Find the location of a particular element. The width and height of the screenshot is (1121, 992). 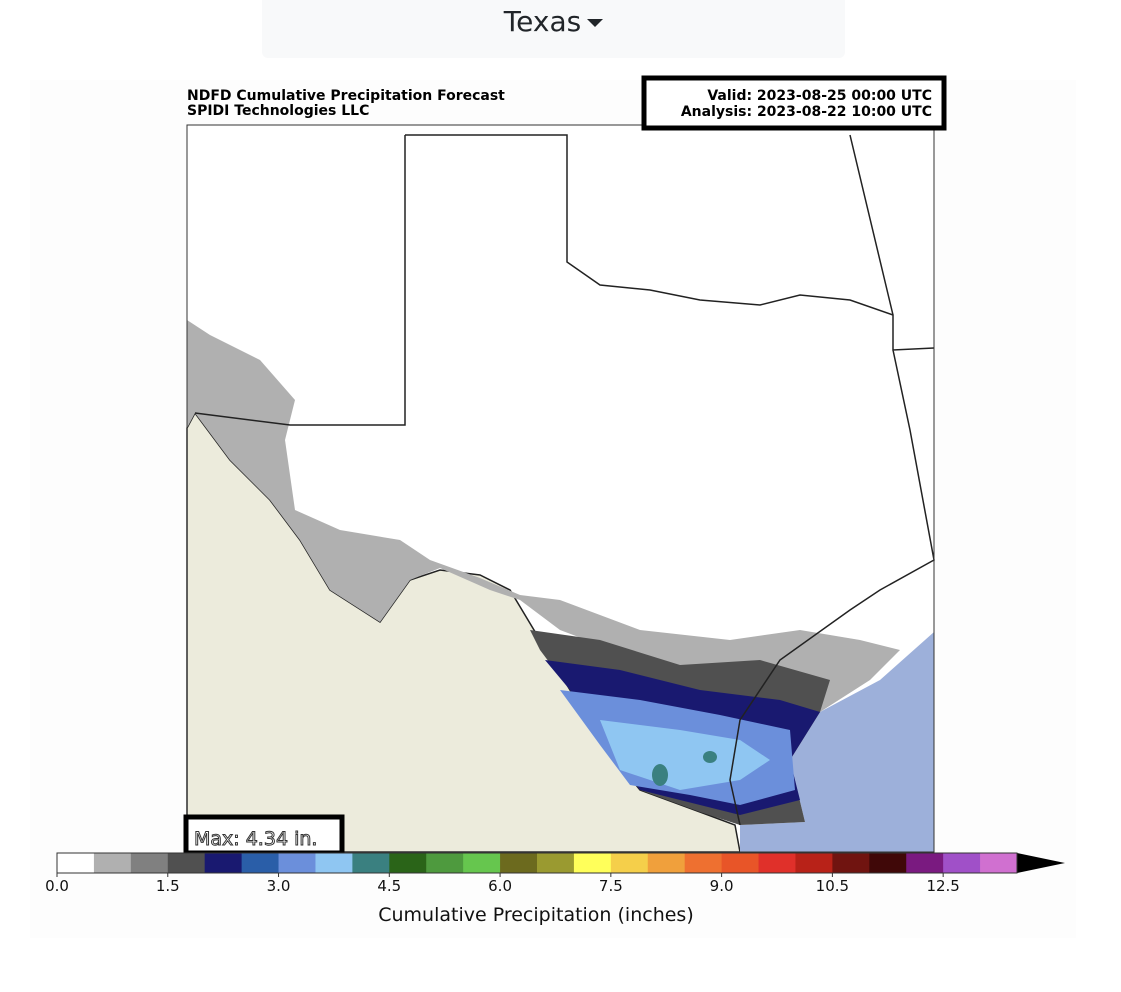

timestamp-box is located at coordinates (794, 103).